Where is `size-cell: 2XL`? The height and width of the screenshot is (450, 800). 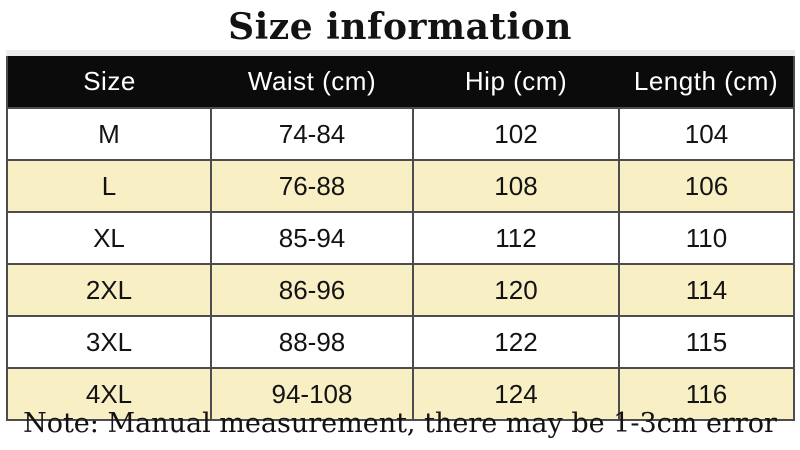
size-cell: 2XL is located at coordinates (109, 290).